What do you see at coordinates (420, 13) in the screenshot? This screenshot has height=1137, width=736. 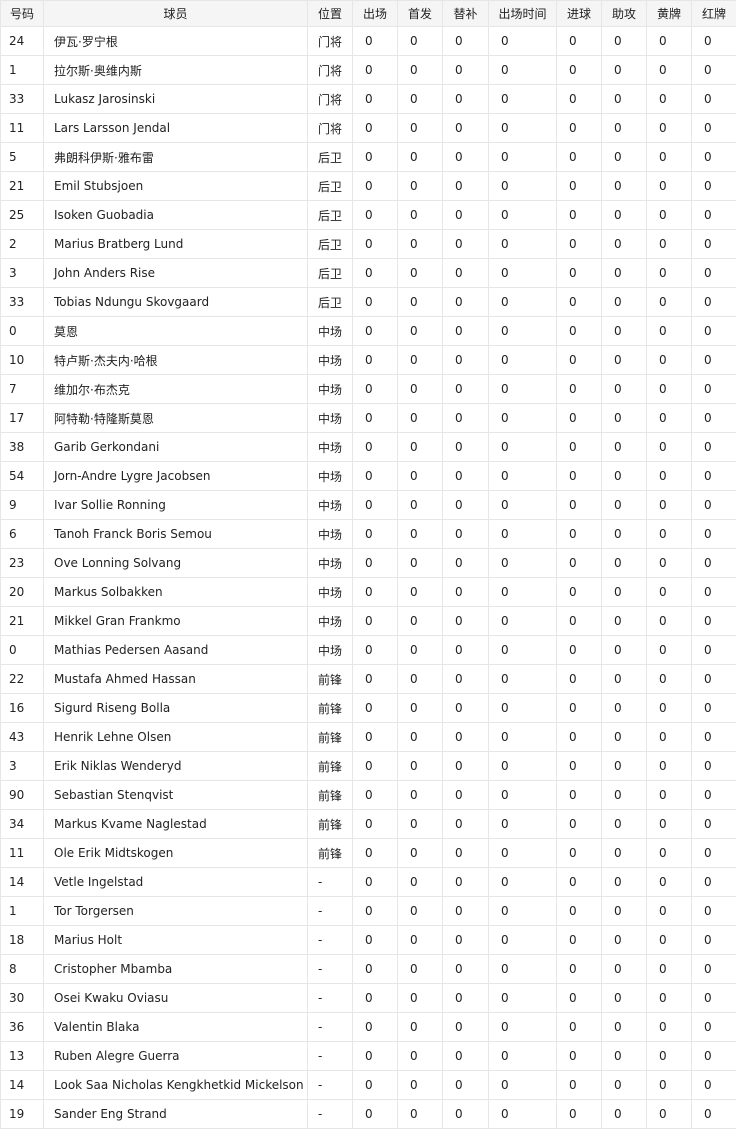 I see `column-header: 首发` at bounding box center [420, 13].